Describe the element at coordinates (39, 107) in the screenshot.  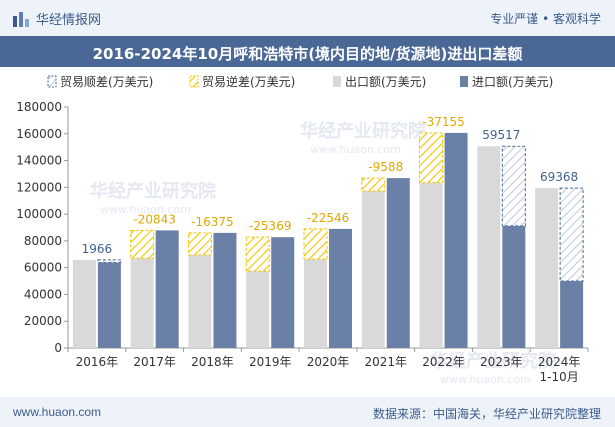
I see `y-tick-label: 180000` at that location.